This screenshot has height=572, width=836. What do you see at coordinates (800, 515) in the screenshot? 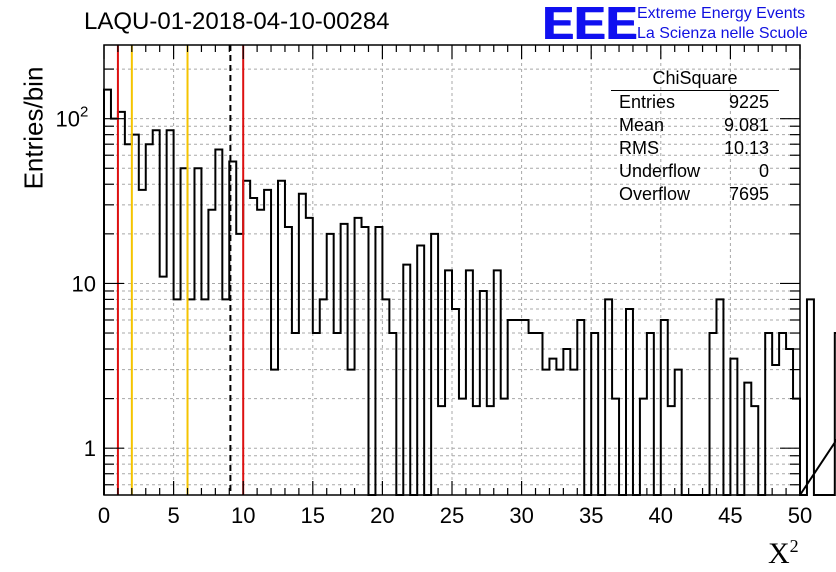
I see `x-tick-label: 50` at bounding box center [800, 515].